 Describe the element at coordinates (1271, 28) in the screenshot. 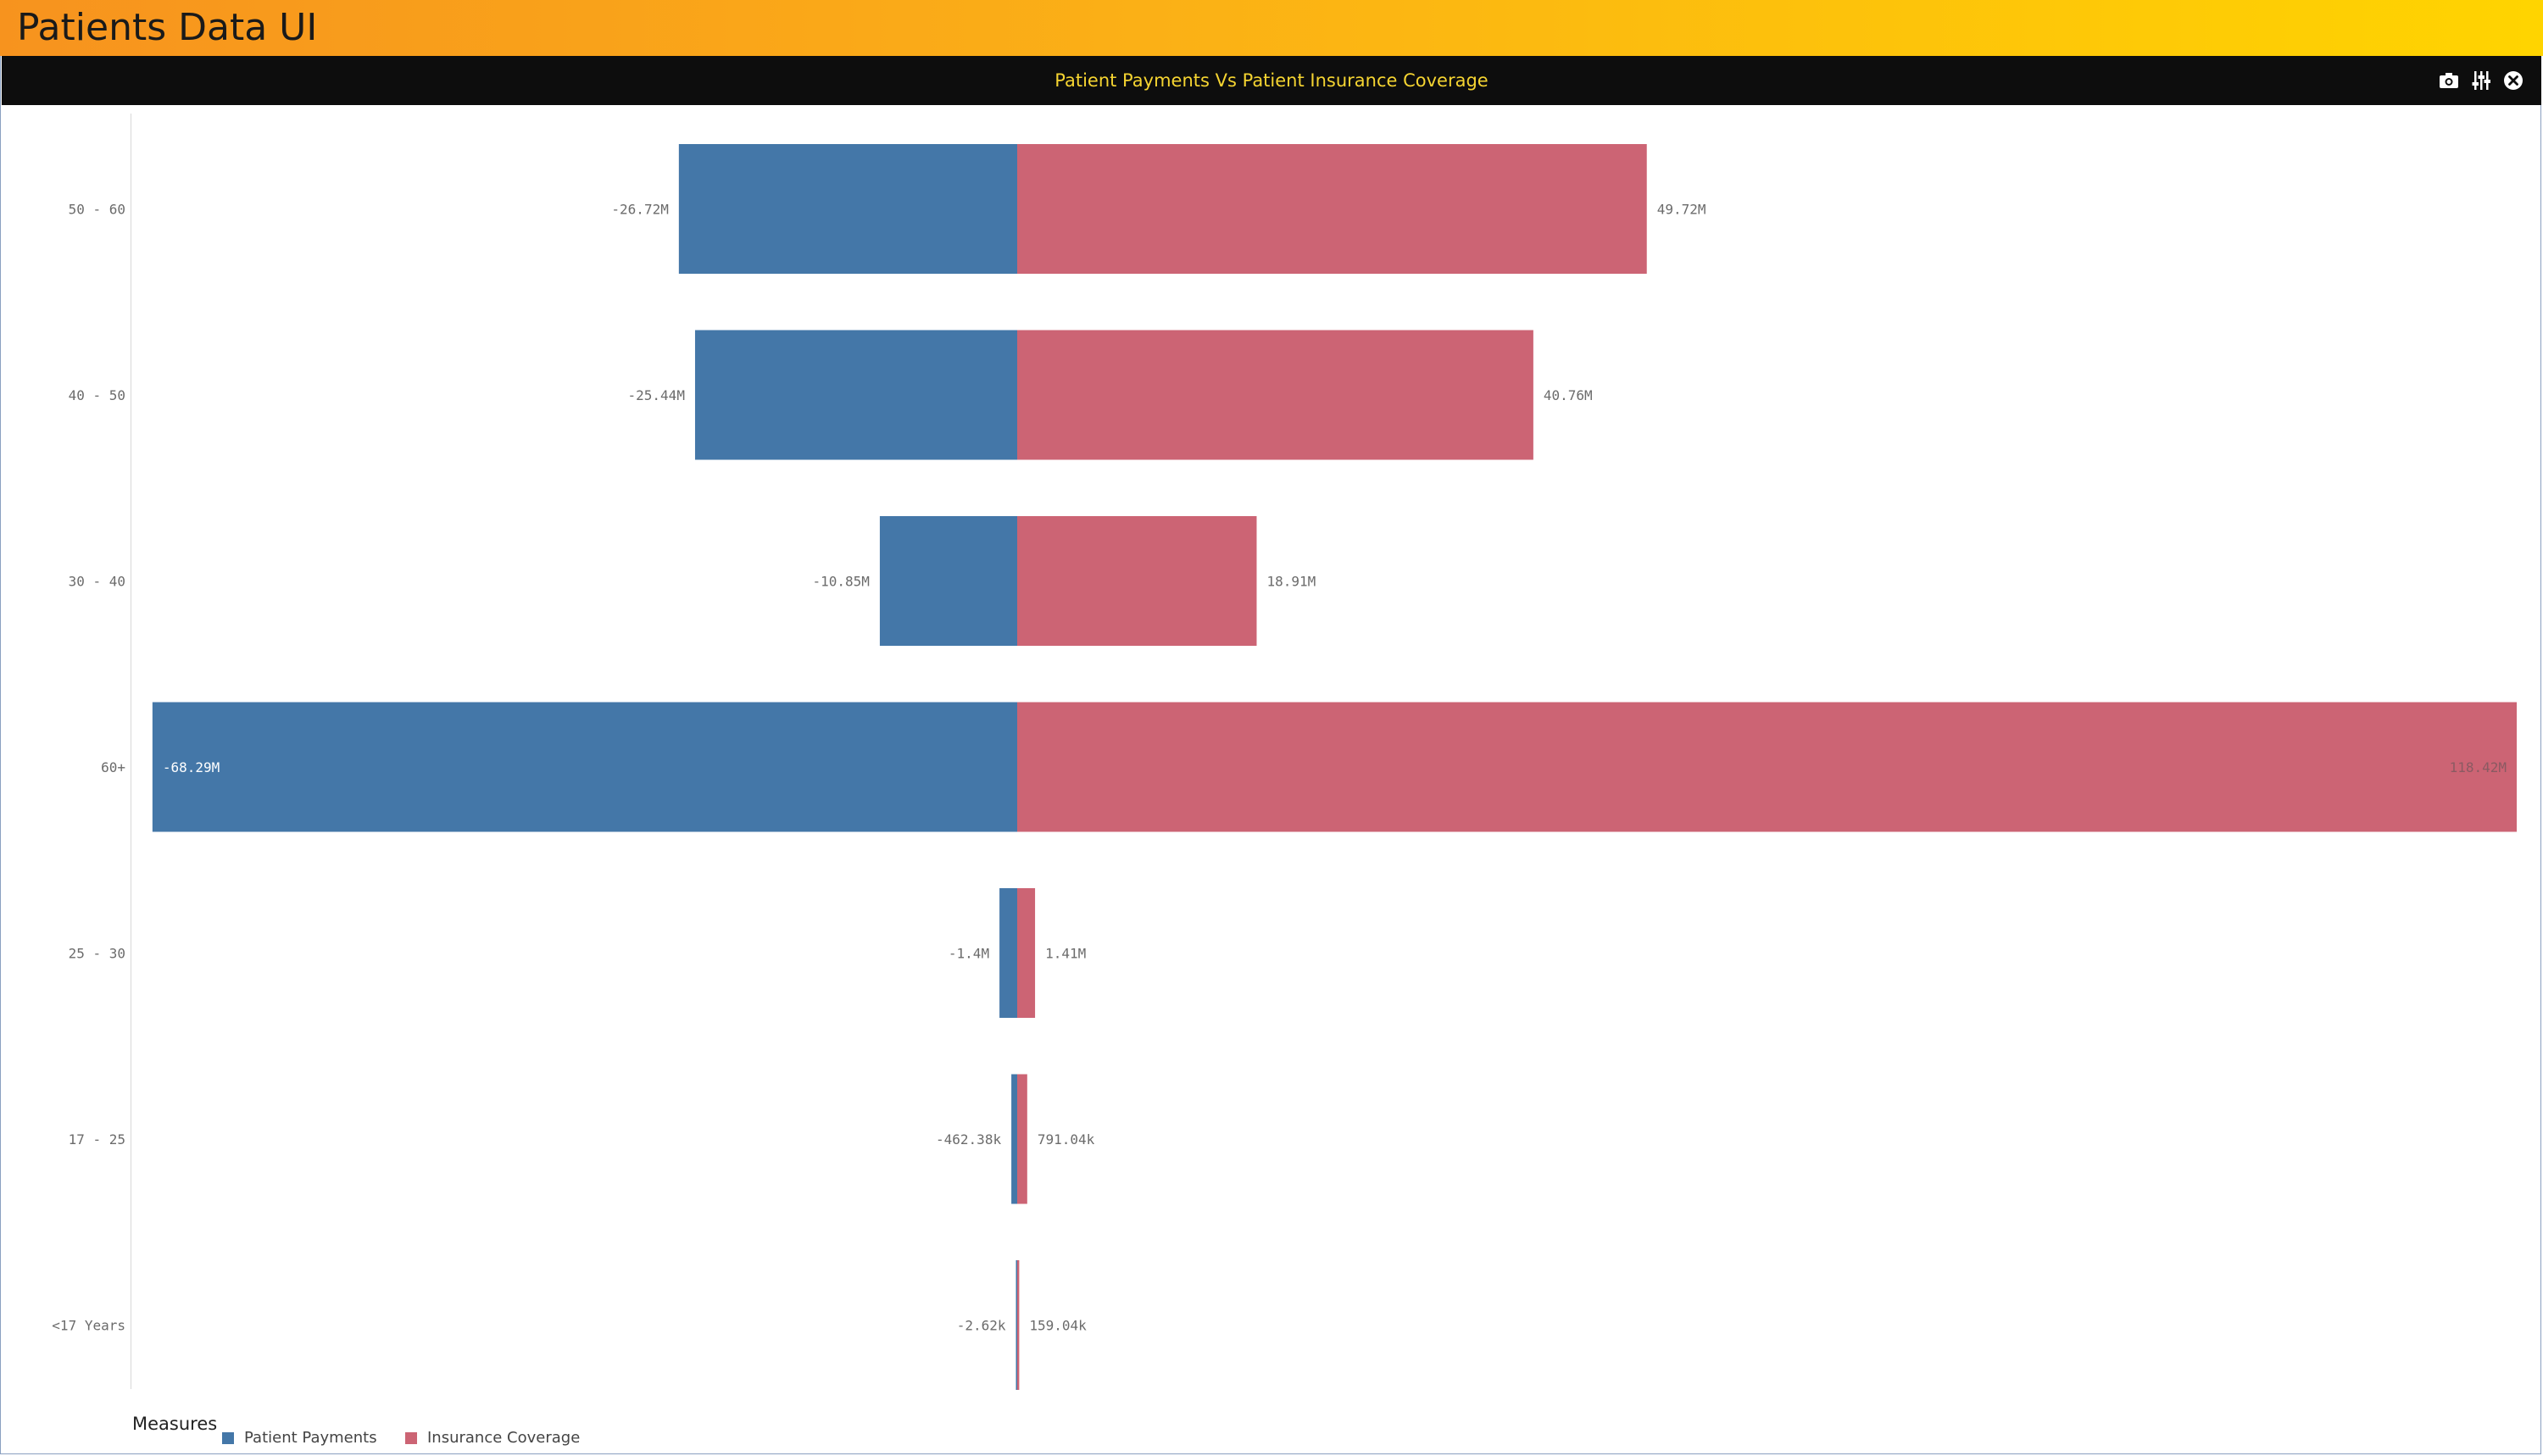

I see `app-header: Patients Data UI` at that location.